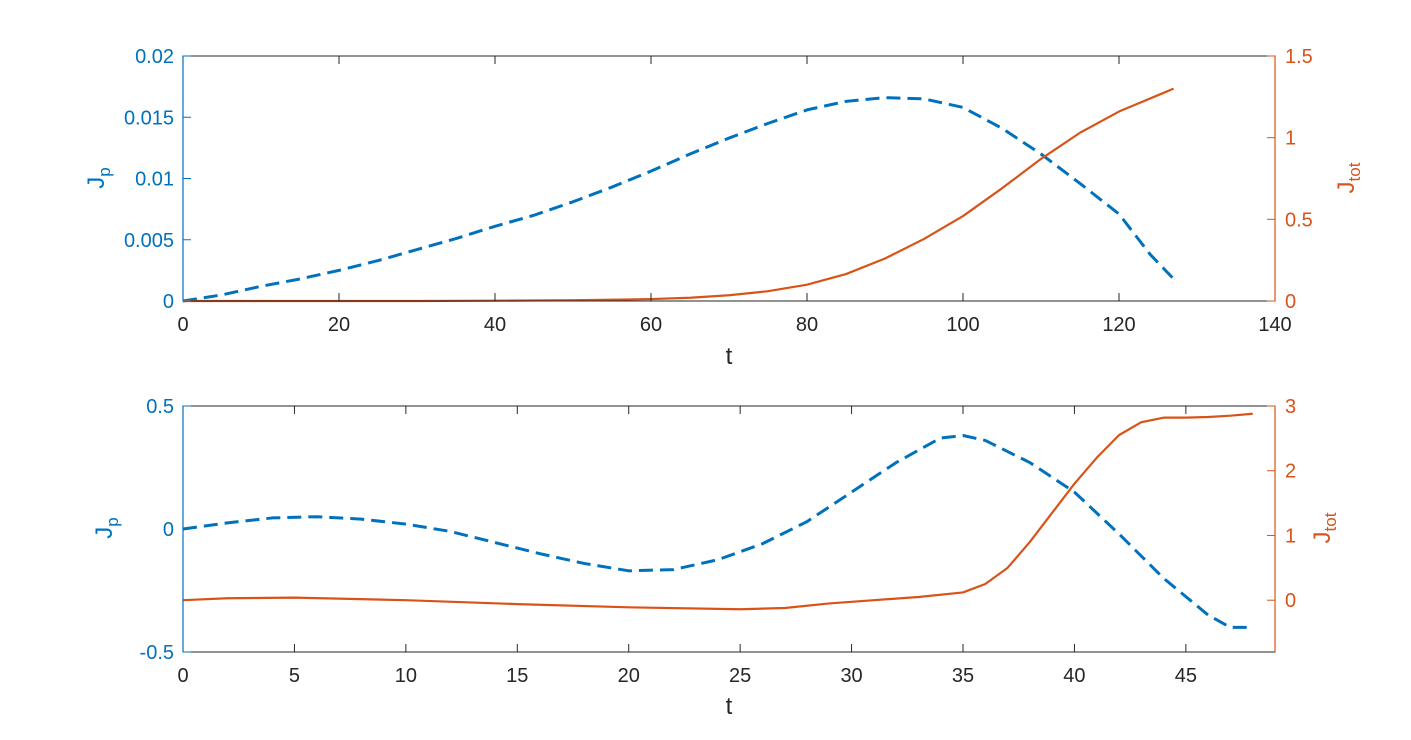  What do you see at coordinates (294, 676) in the screenshot?
I see `x-tick-label: 5` at bounding box center [294, 676].